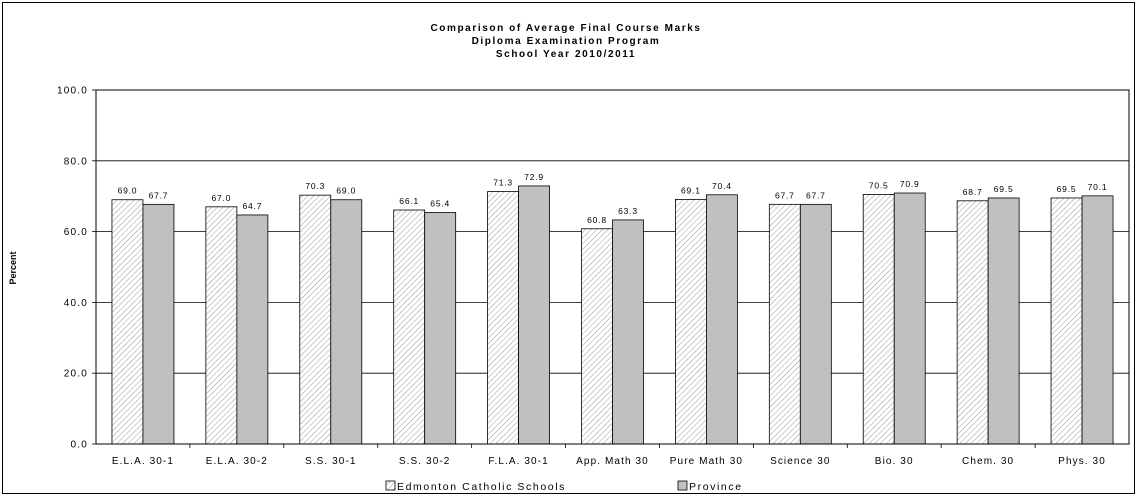 The width and height of the screenshot is (1138, 495). What do you see at coordinates (252, 206) in the screenshot?
I see `bar-value-label: 64.7` at bounding box center [252, 206].